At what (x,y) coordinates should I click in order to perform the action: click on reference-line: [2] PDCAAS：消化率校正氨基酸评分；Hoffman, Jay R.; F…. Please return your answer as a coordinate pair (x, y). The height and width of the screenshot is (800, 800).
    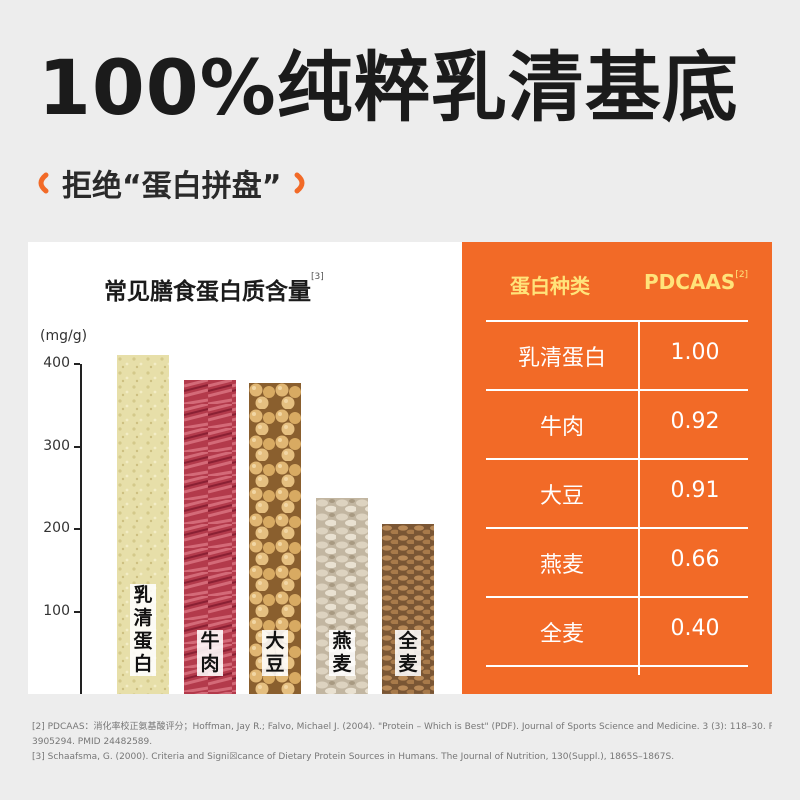
    Looking at the image, I should click on (402, 727).